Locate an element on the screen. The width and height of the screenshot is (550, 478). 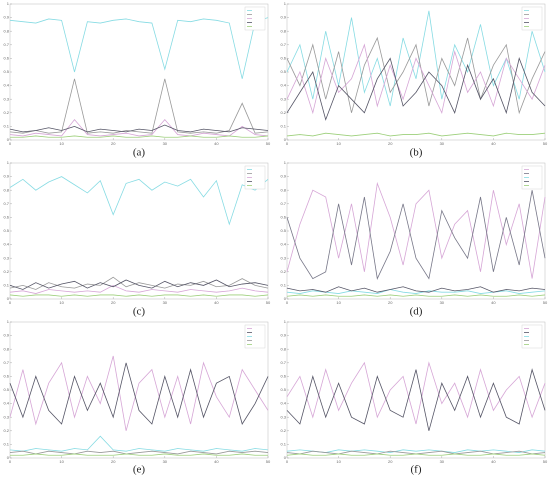
panel-caption: (b) is located at coordinates (416, 153).